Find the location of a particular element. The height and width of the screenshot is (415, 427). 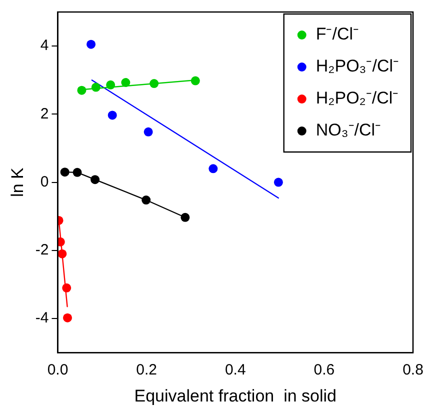

y-tick-label: -4 is located at coordinates (42, 318).